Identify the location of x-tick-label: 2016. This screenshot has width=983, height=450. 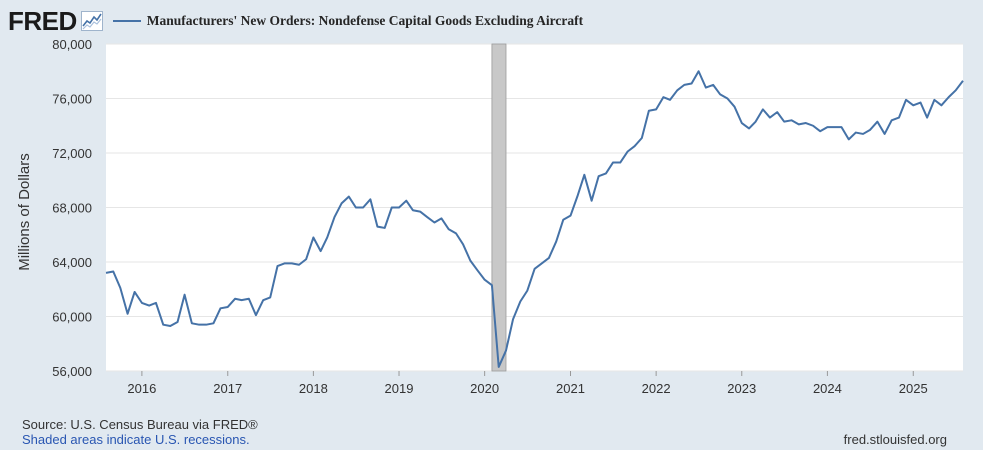
(141, 388).